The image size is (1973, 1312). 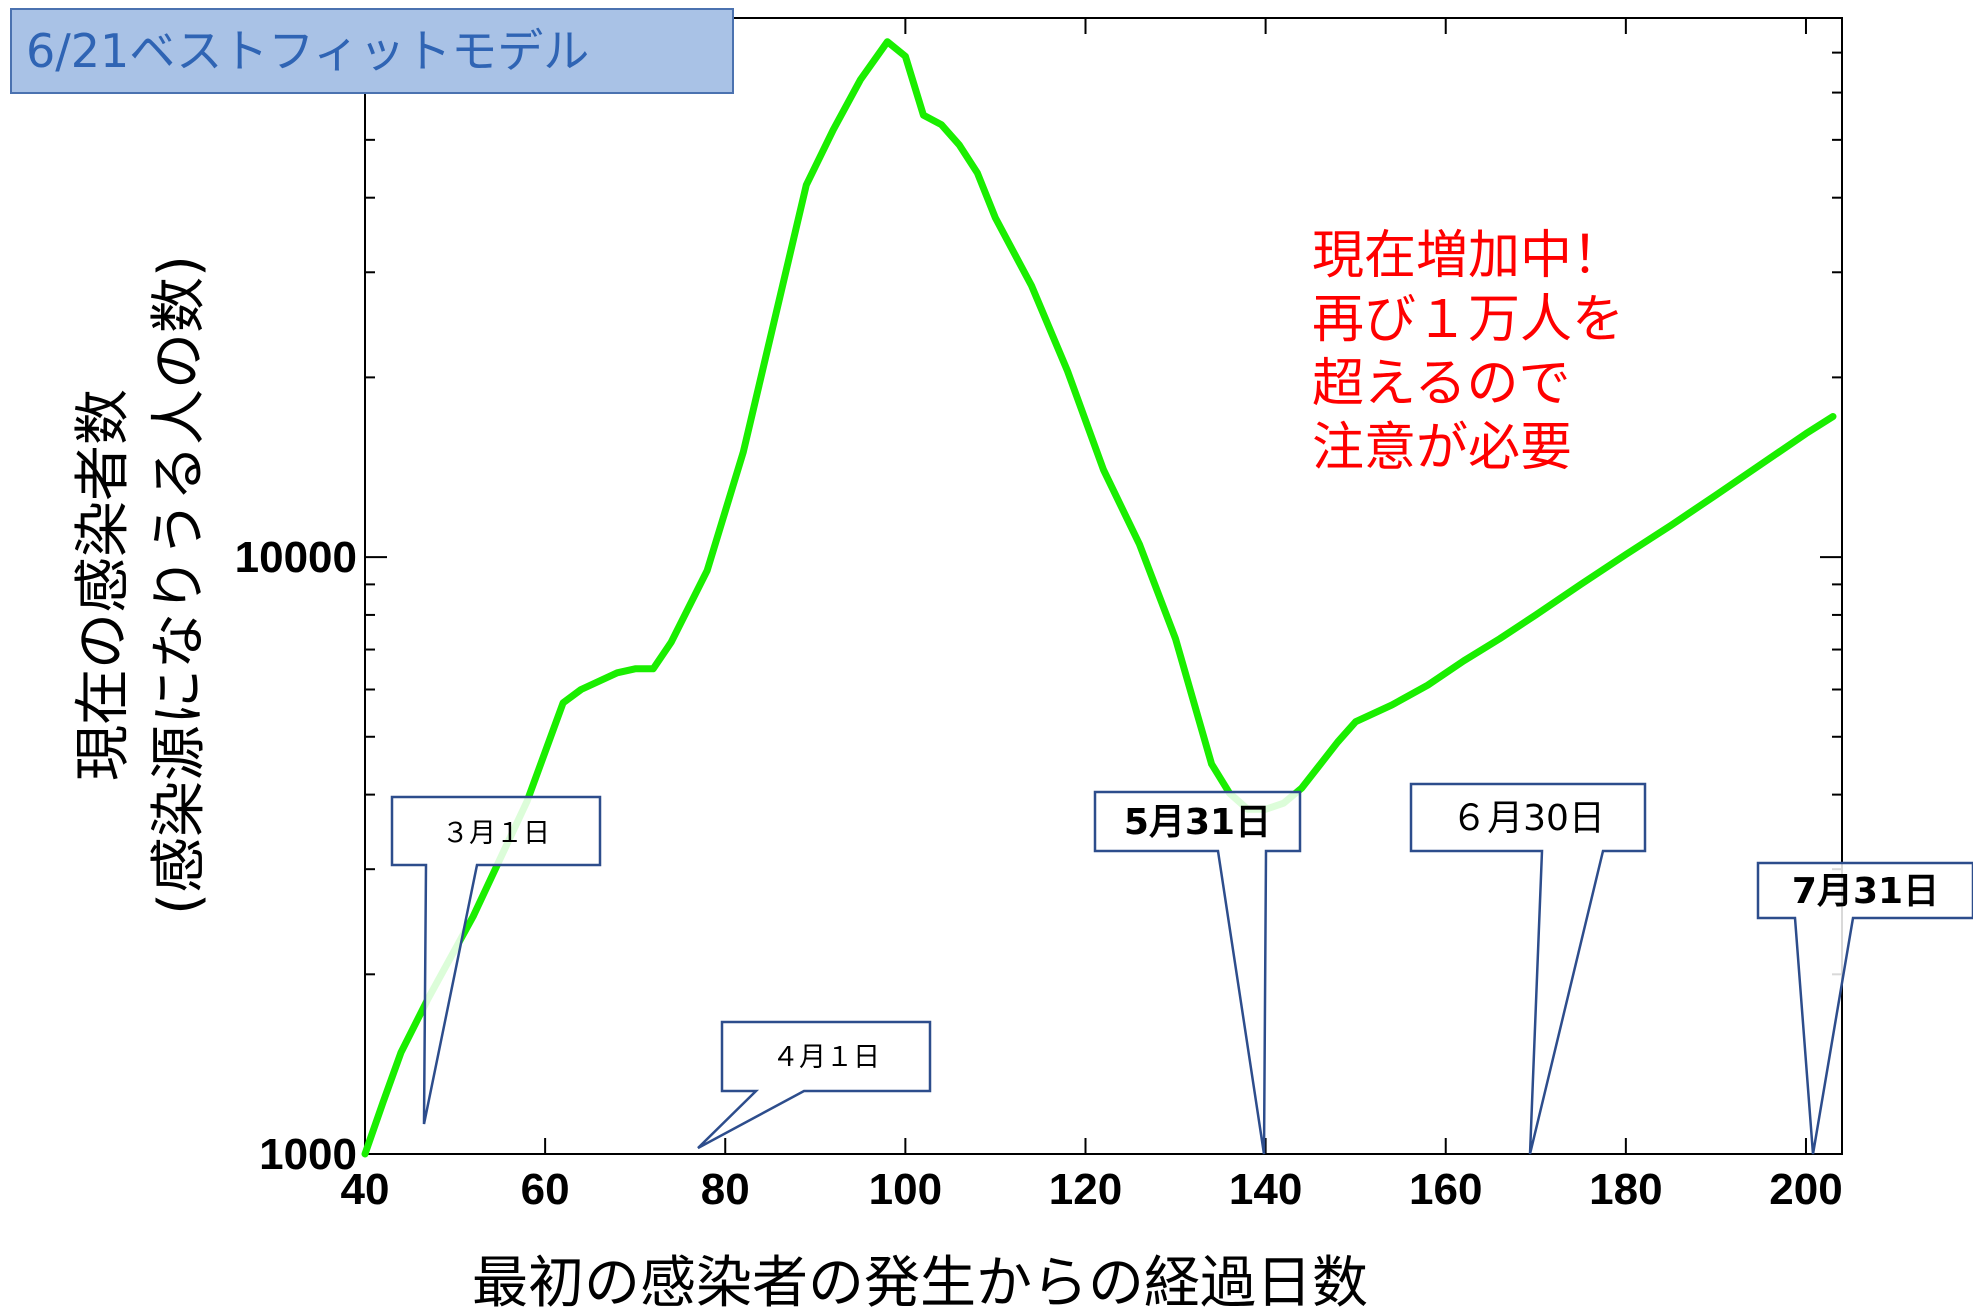 What do you see at coordinates (1197, 822) in the screenshot?
I see `callout-label: 5月31日` at bounding box center [1197, 822].